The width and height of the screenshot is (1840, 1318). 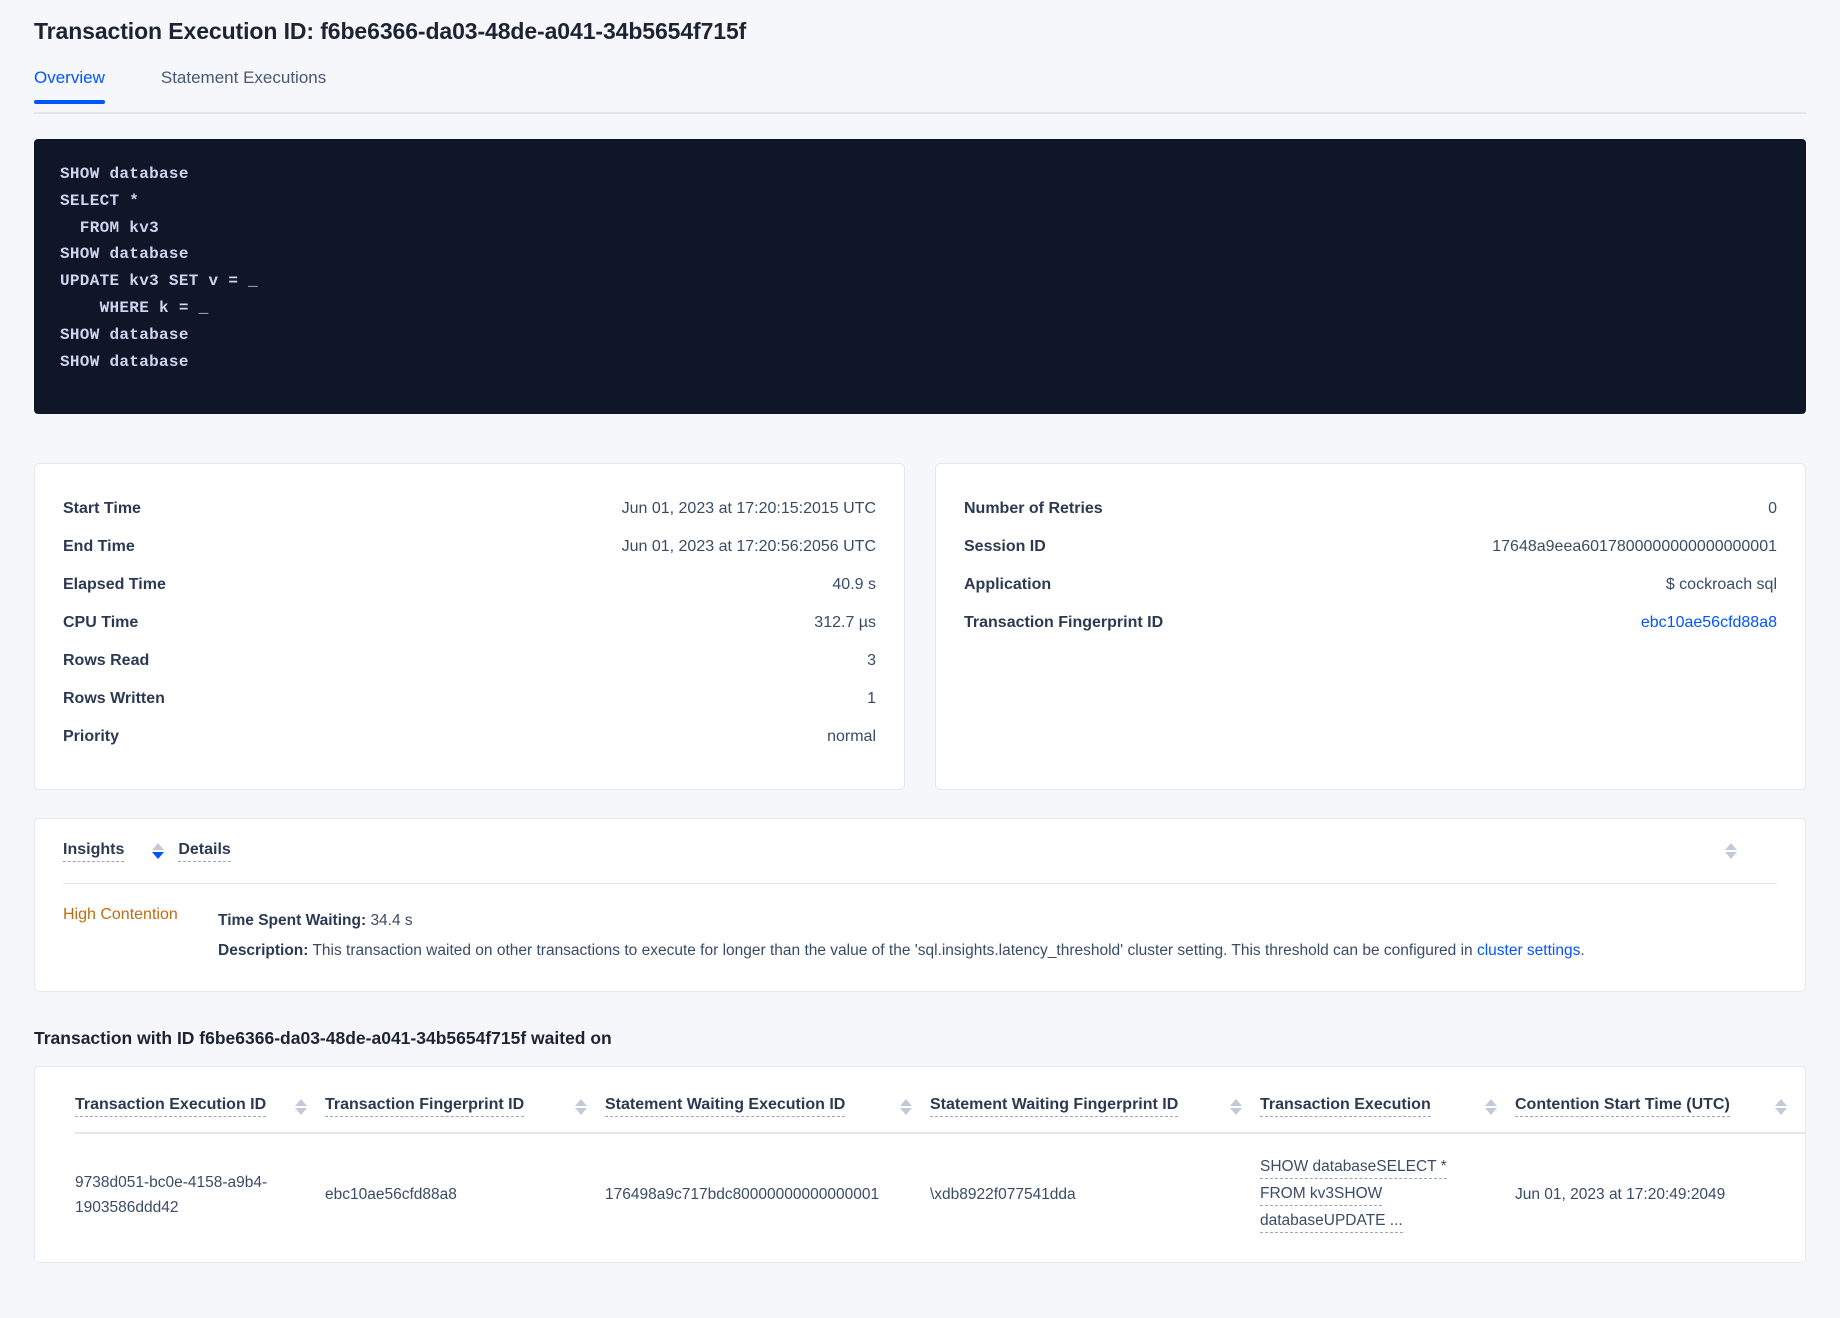 What do you see at coordinates (748, 508) in the screenshot?
I see `detail-value: Jun 01, 2023 at 17:20:15:2015 UTC` at bounding box center [748, 508].